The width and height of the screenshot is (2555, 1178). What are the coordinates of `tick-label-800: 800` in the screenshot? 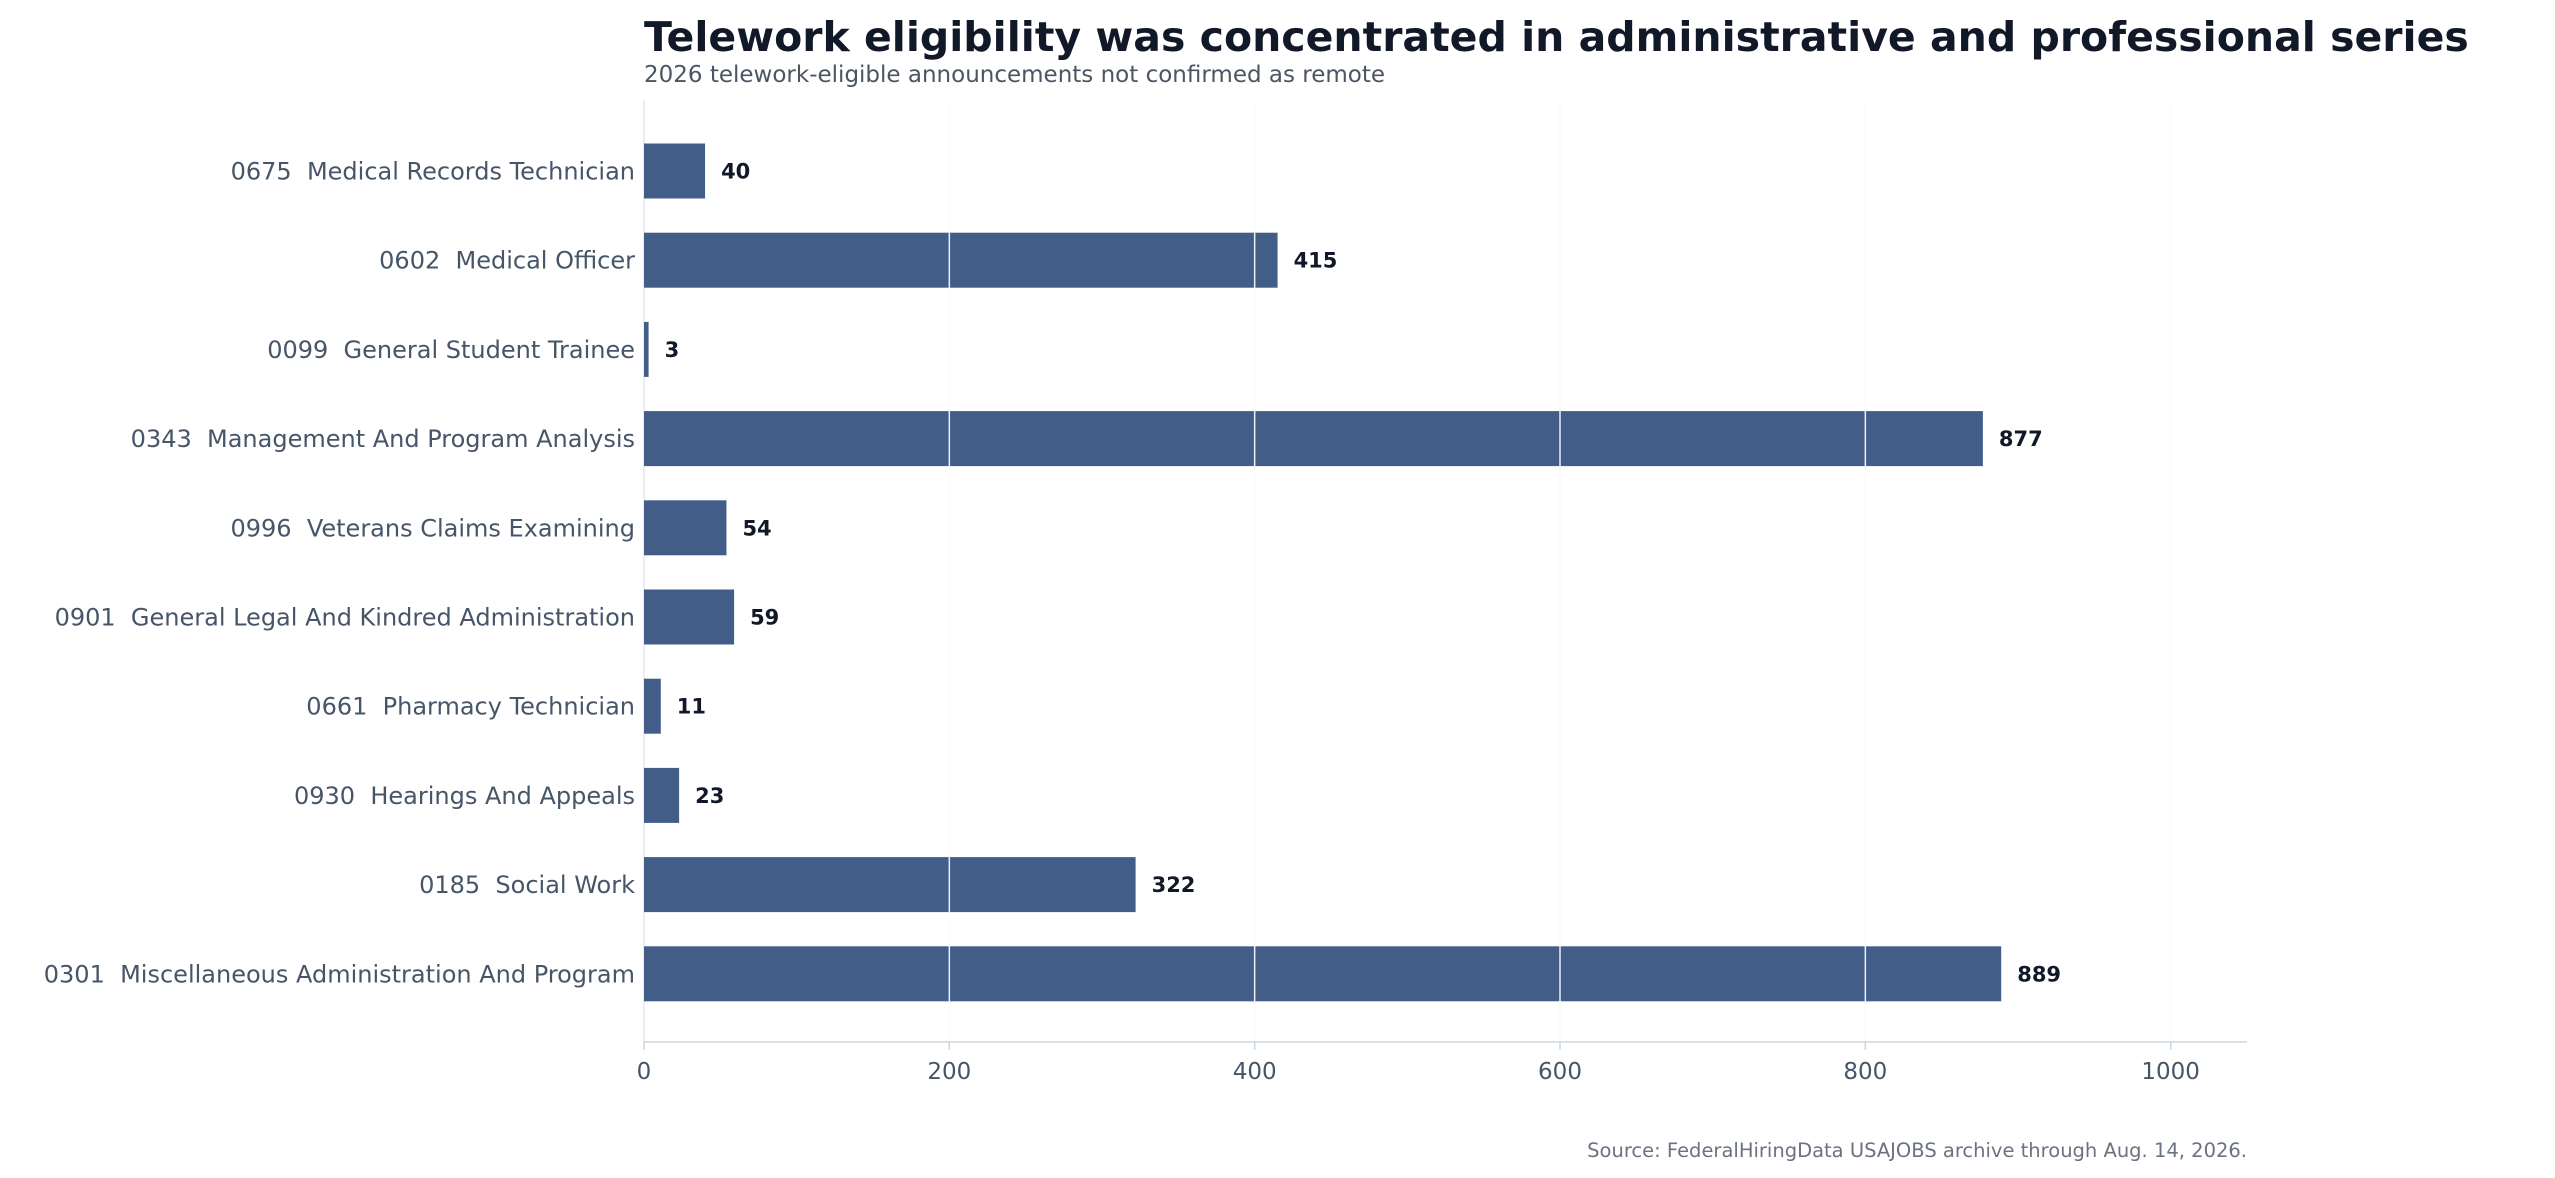 It's located at (1865, 1072).